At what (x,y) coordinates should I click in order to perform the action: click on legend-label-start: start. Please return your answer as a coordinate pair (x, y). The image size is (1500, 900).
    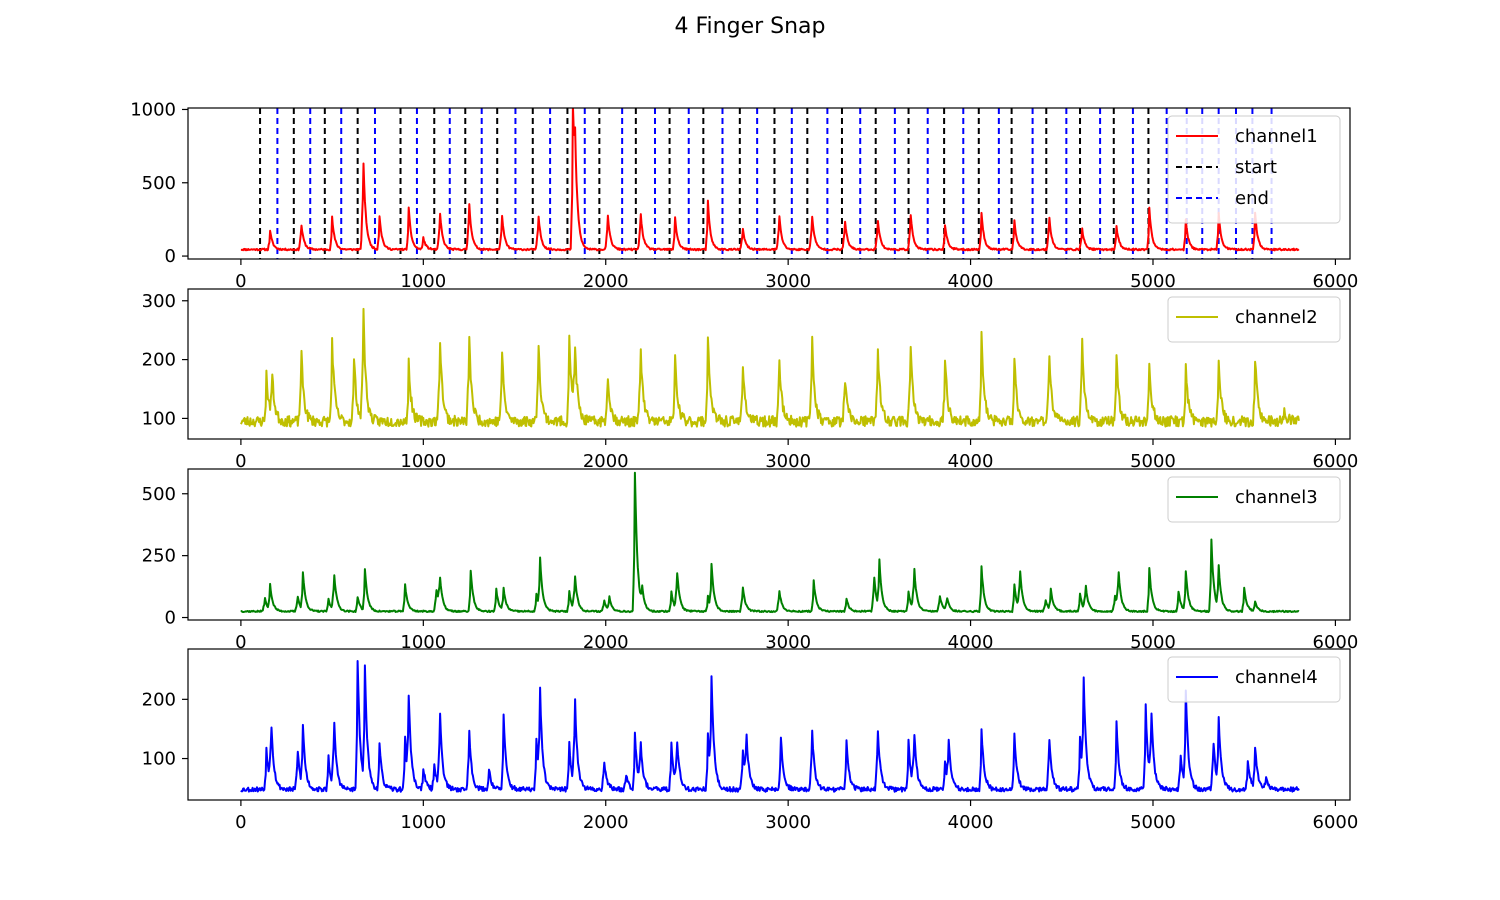
    Looking at the image, I should click on (1256, 167).